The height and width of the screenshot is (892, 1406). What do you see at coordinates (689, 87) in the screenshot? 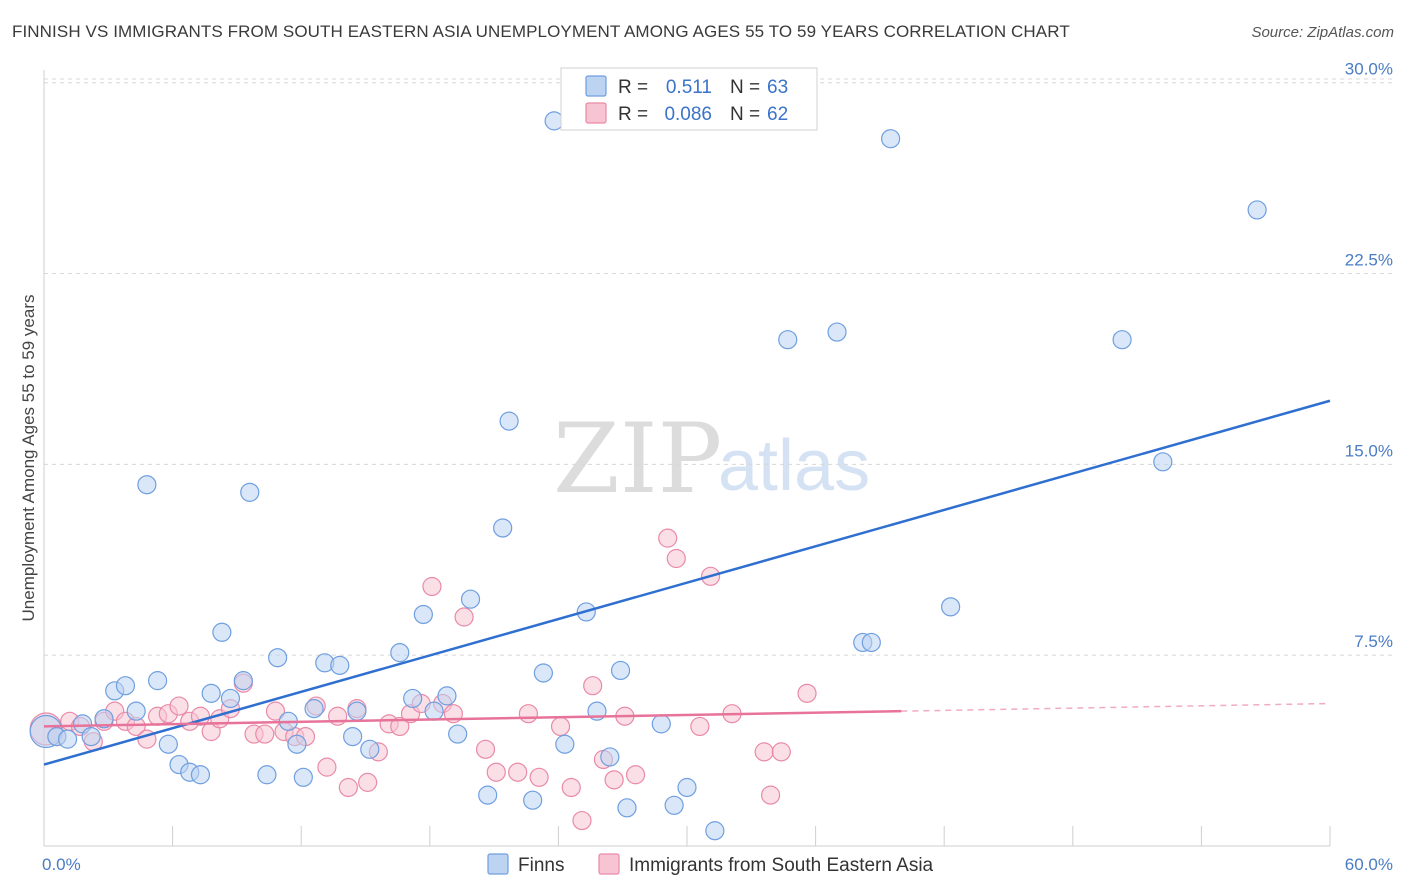
I see `finns-r-value: 0.511` at bounding box center [689, 87].